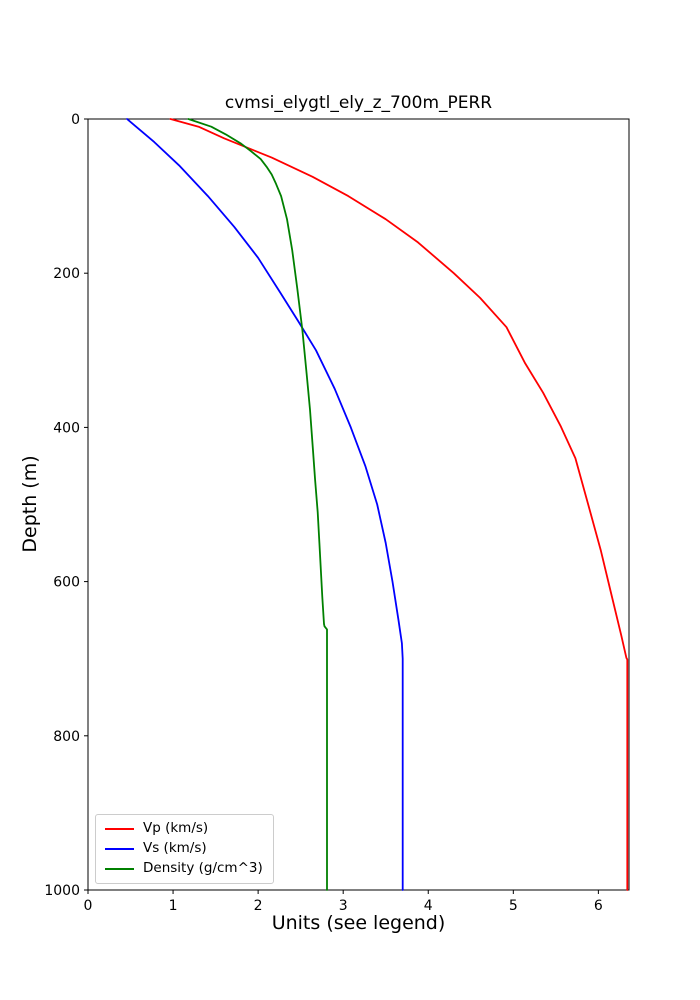 The image size is (700, 1000). Describe the element at coordinates (175, 848) in the screenshot. I see `vs-legend-label: Vs (km/s)` at that location.